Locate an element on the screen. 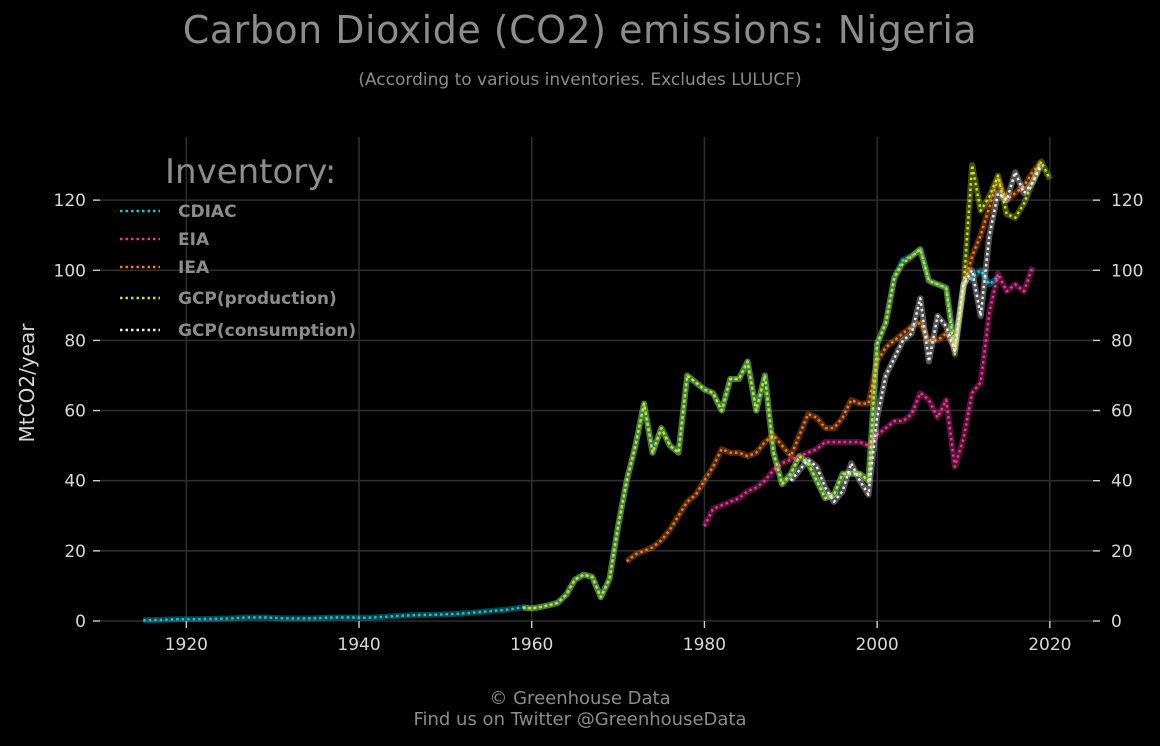  legend-label: EIA is located at coordinates (194, 240).